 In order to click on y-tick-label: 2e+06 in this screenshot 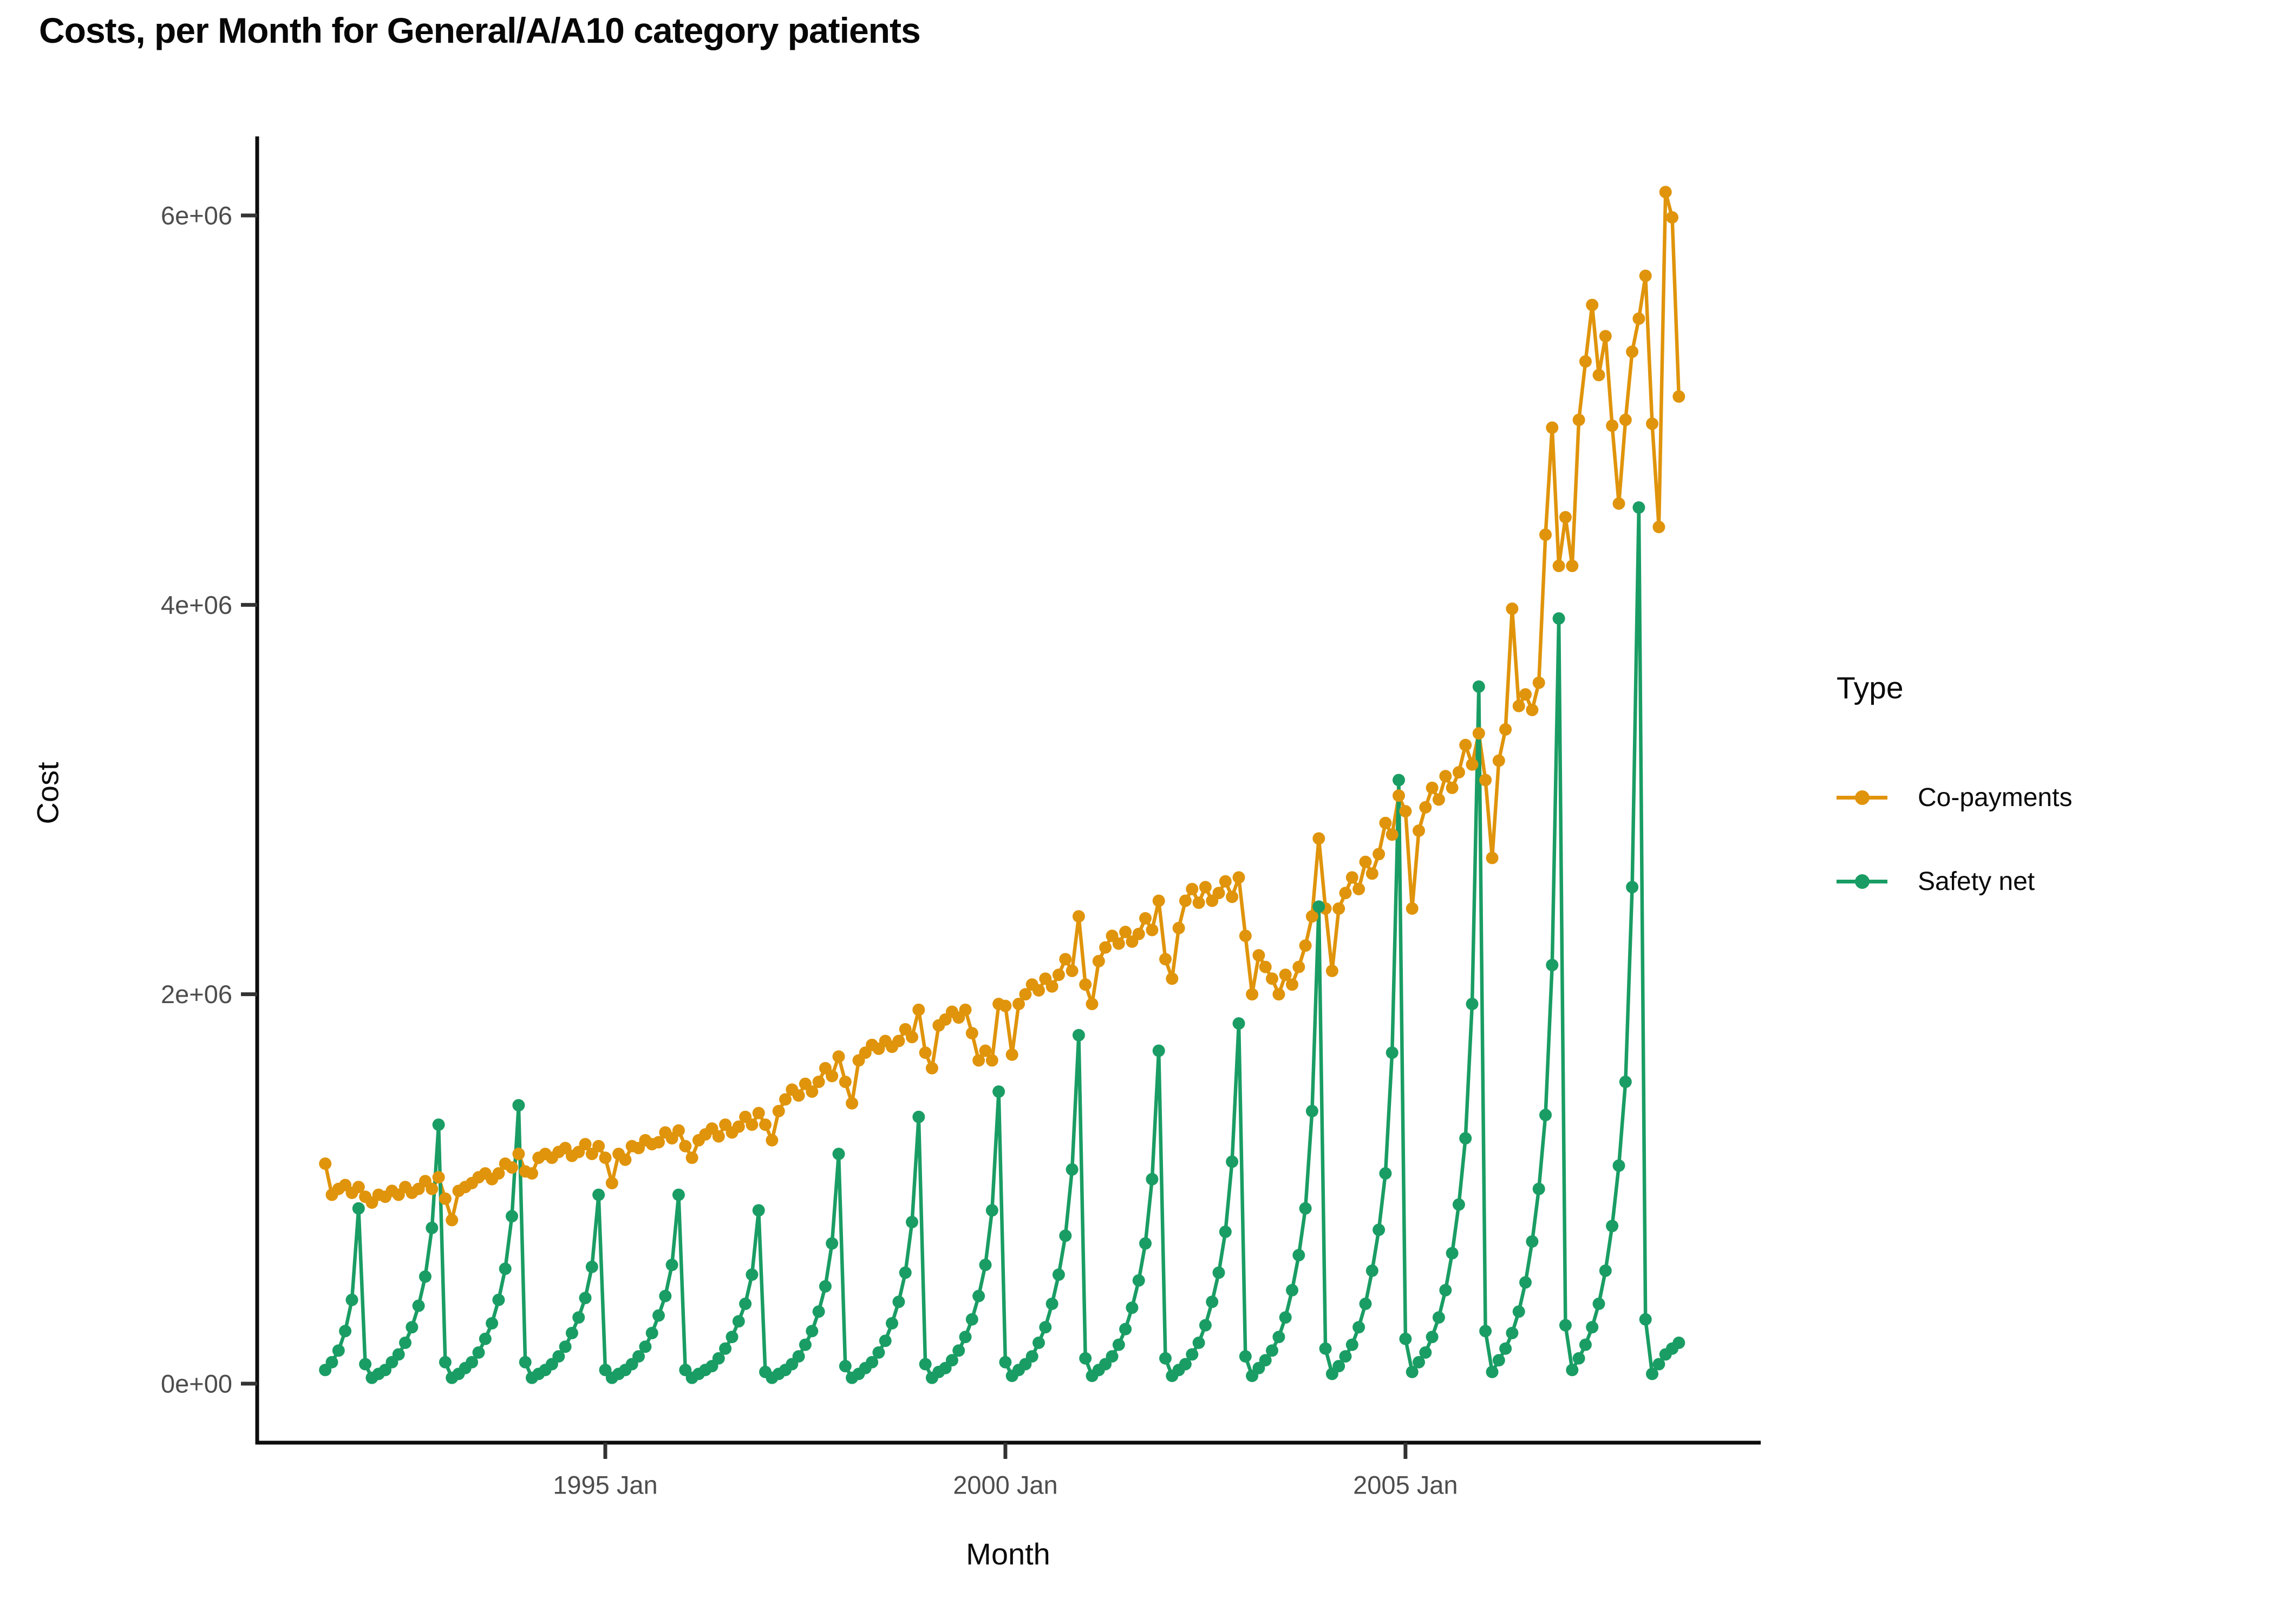, I will do `click(197, 994)`.